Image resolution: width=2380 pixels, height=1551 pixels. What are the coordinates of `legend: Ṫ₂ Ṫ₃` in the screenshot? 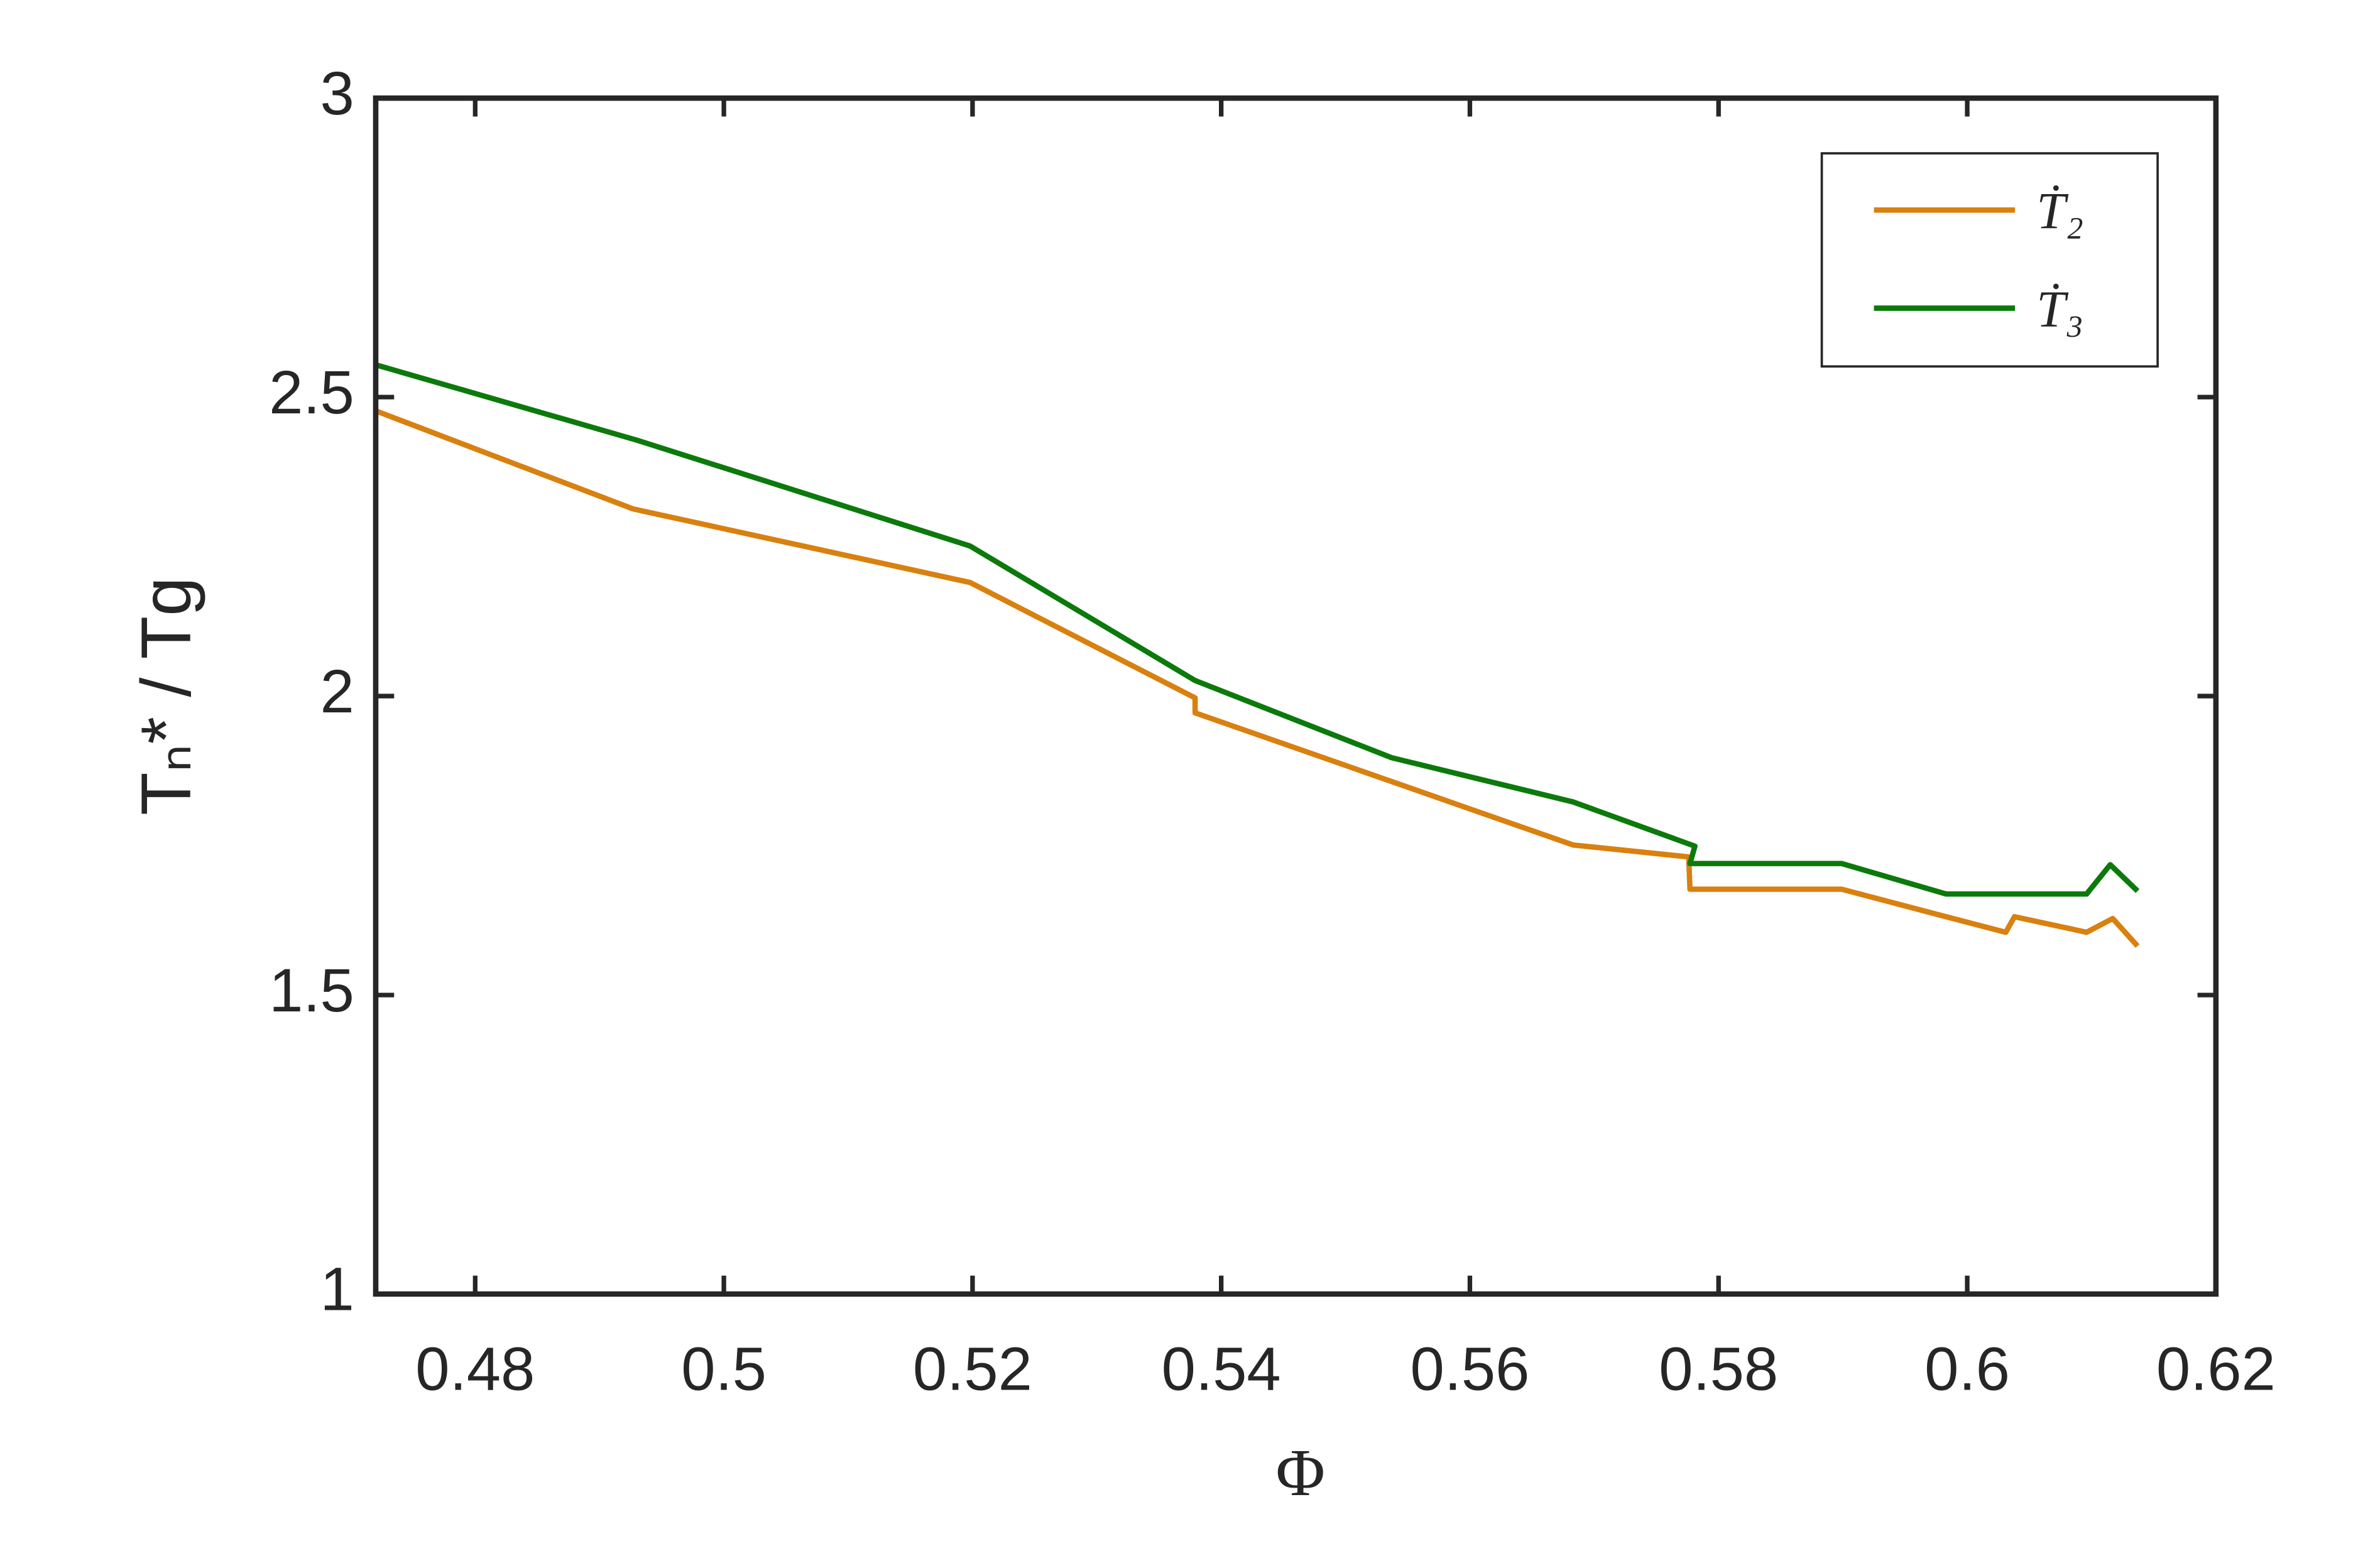 It's located at (1989, 260).